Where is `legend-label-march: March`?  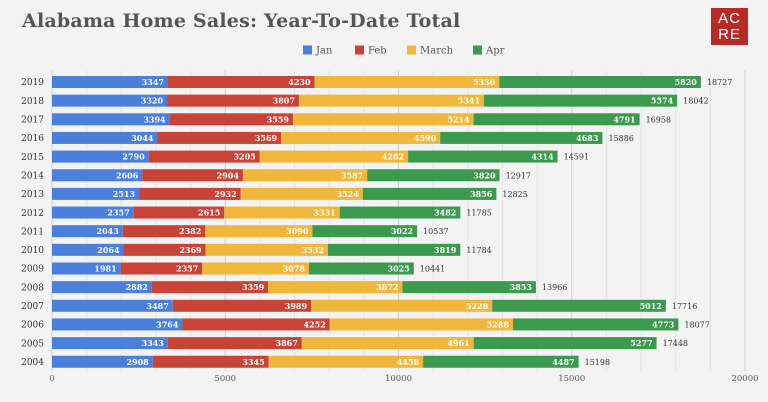 legend-label-march: March is located at coordinates (437, 51).